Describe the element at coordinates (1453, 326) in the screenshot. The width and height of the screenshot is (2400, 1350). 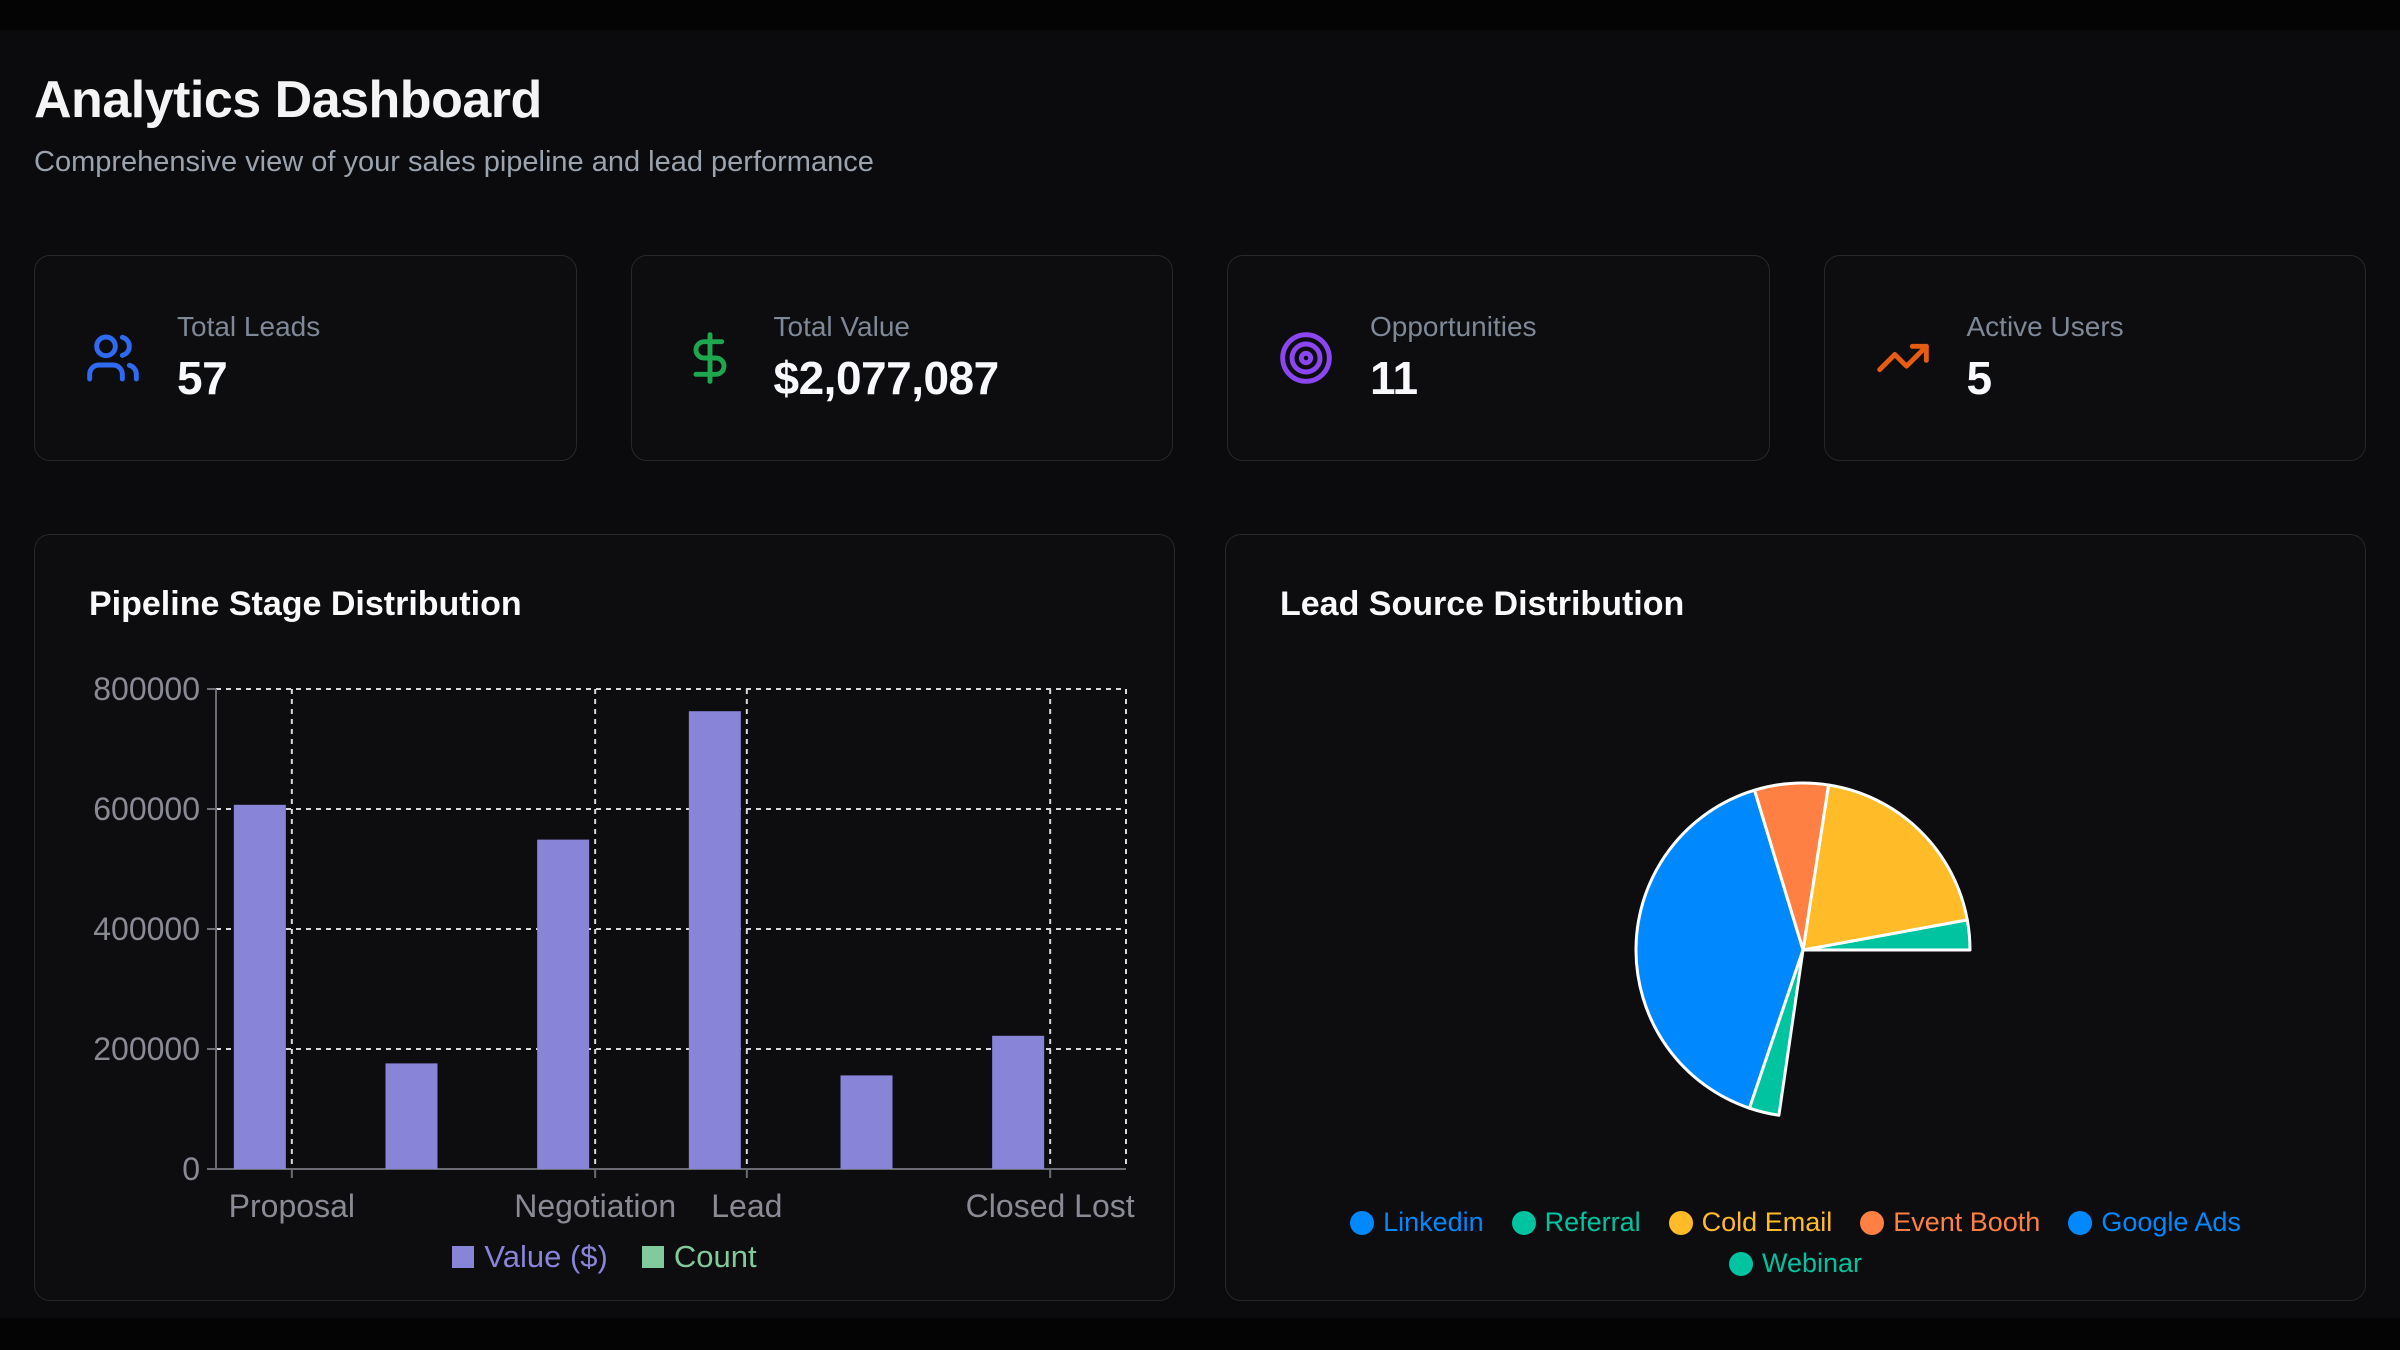
I see `stat-label: Opportunities` at that location.